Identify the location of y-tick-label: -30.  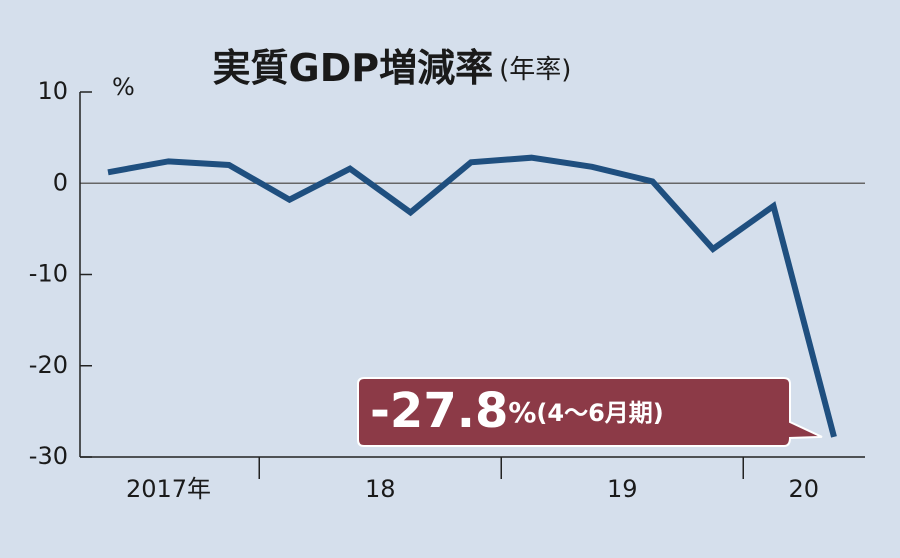
(48, 456).